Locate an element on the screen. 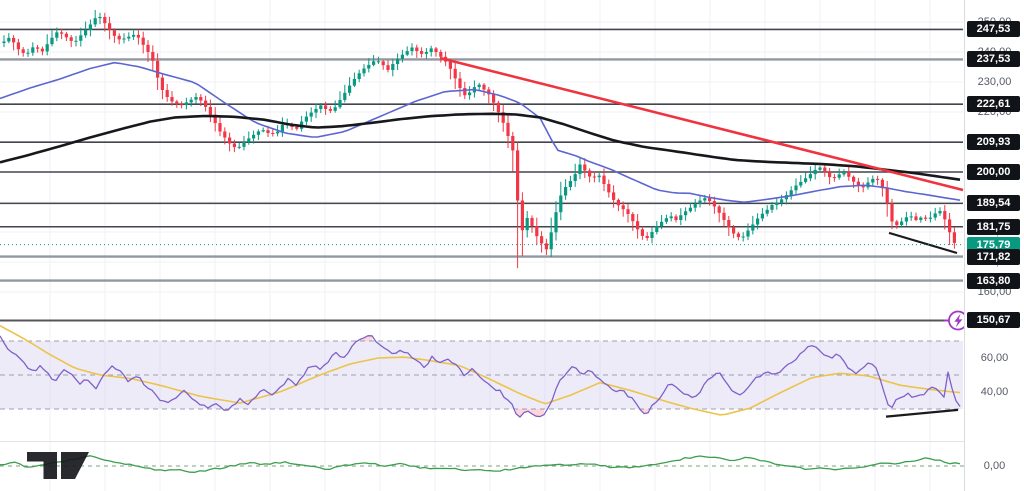  level-badge-181-75: 181,75 is located at coordinates (993, 227).